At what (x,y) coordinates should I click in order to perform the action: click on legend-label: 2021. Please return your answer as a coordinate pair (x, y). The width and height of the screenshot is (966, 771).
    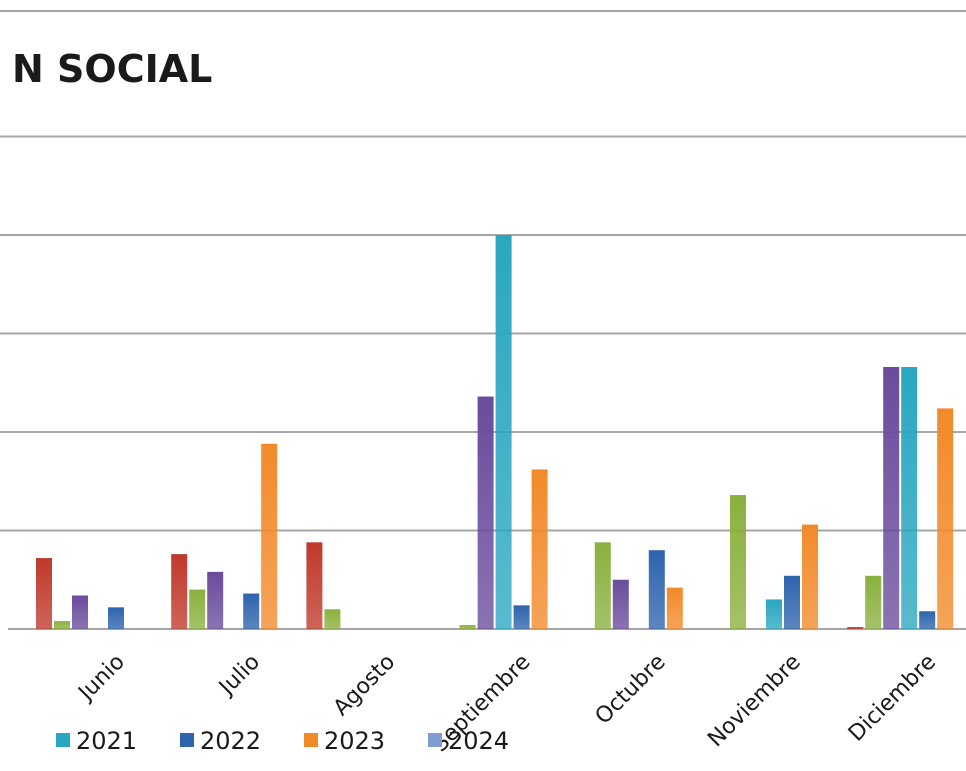
    Looking at the image, I should click on (106, 741).